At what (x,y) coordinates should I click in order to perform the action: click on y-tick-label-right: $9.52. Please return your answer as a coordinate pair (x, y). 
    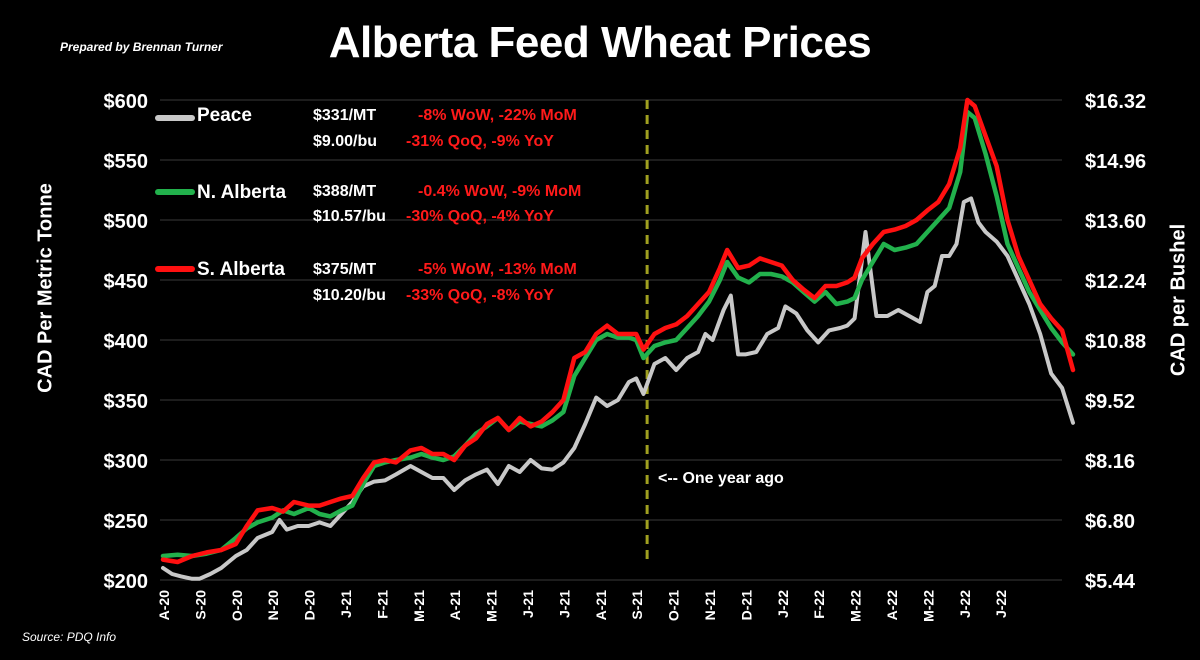
    Looking at the image, I should click on (1110, 402).